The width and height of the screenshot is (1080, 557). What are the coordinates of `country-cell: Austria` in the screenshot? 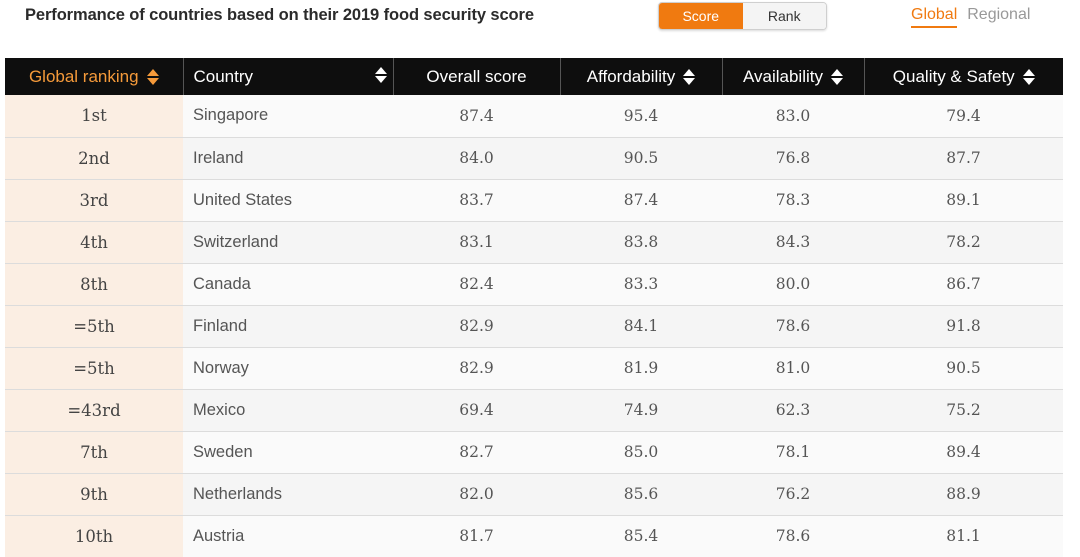 It's located at (288, 536).